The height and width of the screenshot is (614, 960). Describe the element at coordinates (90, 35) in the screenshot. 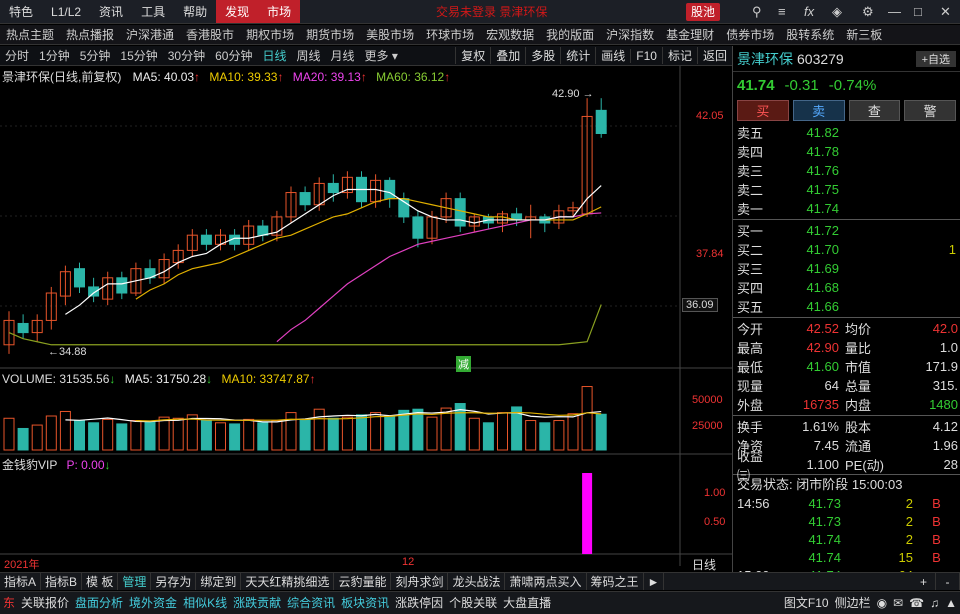

I see `nav-item: 热点播报` at that location.